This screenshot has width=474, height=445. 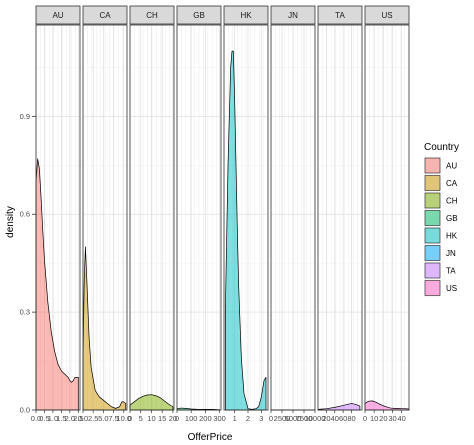 I want to click on x-tick-label: 1.0, so click(x=53, y=418).